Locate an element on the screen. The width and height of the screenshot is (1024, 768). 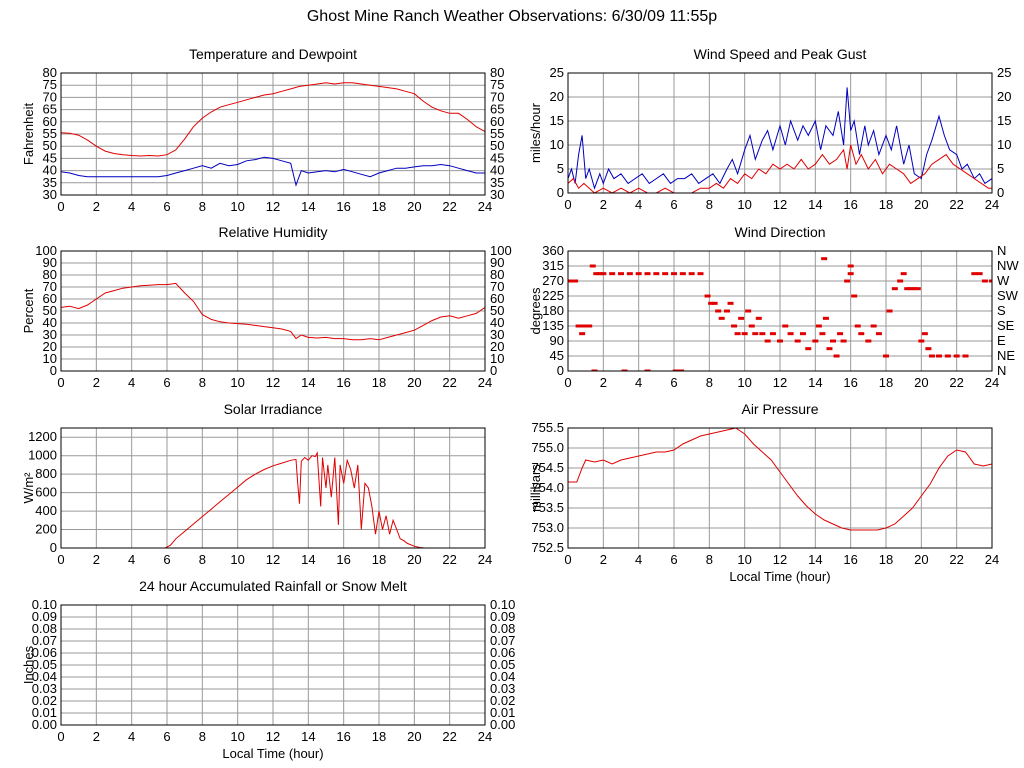
series-line-red is located at coordinates (273, 499).